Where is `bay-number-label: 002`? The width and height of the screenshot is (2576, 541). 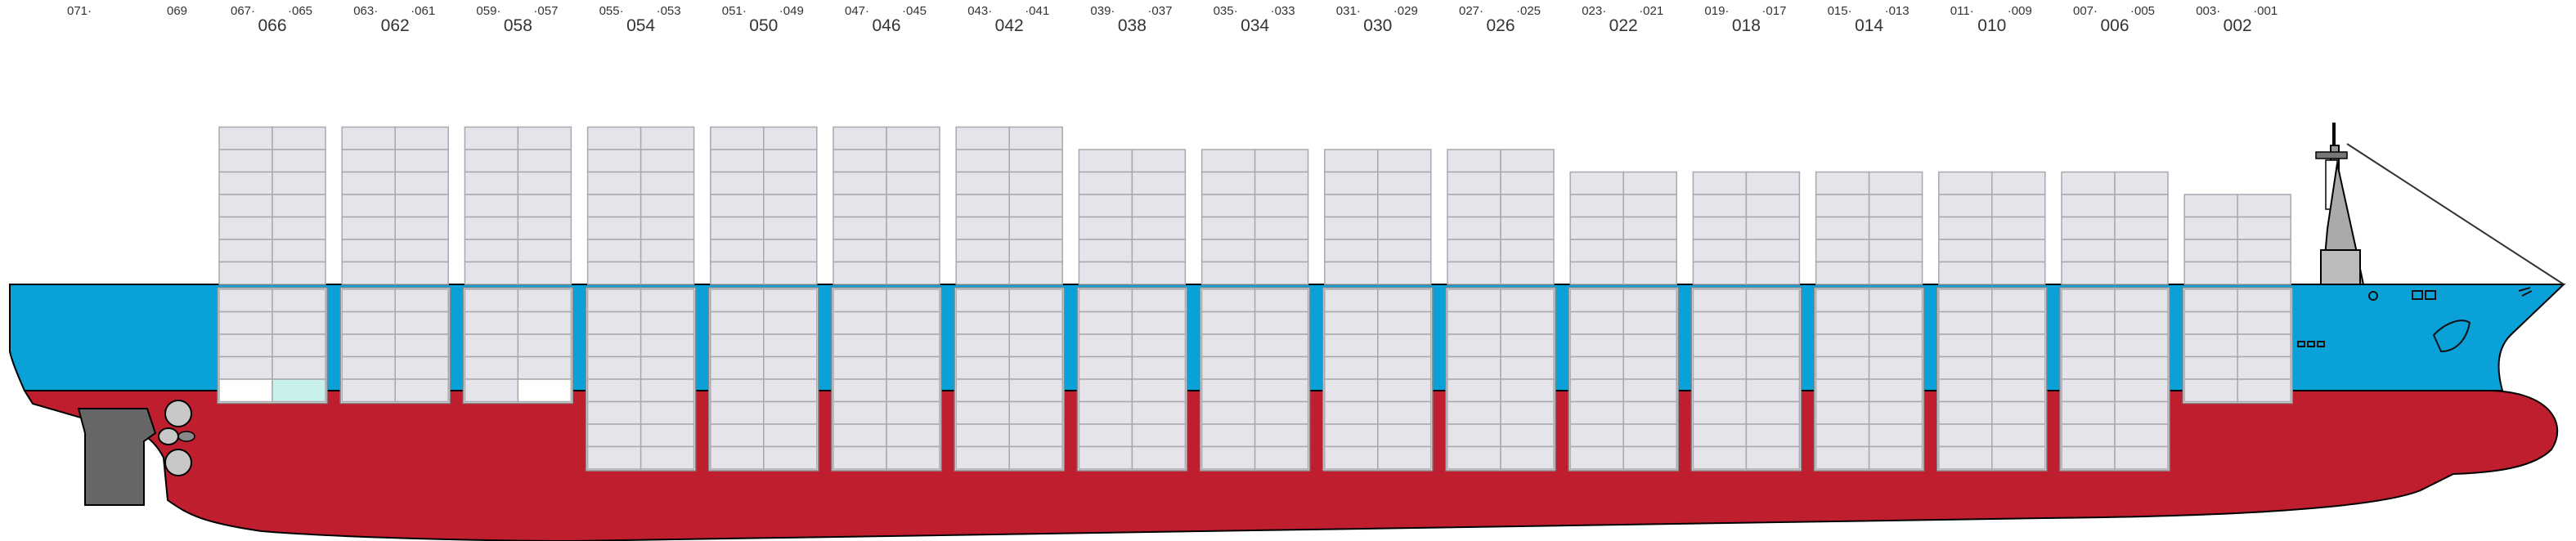 bay-number-label: 002 is located at coordinates (2238, 25).